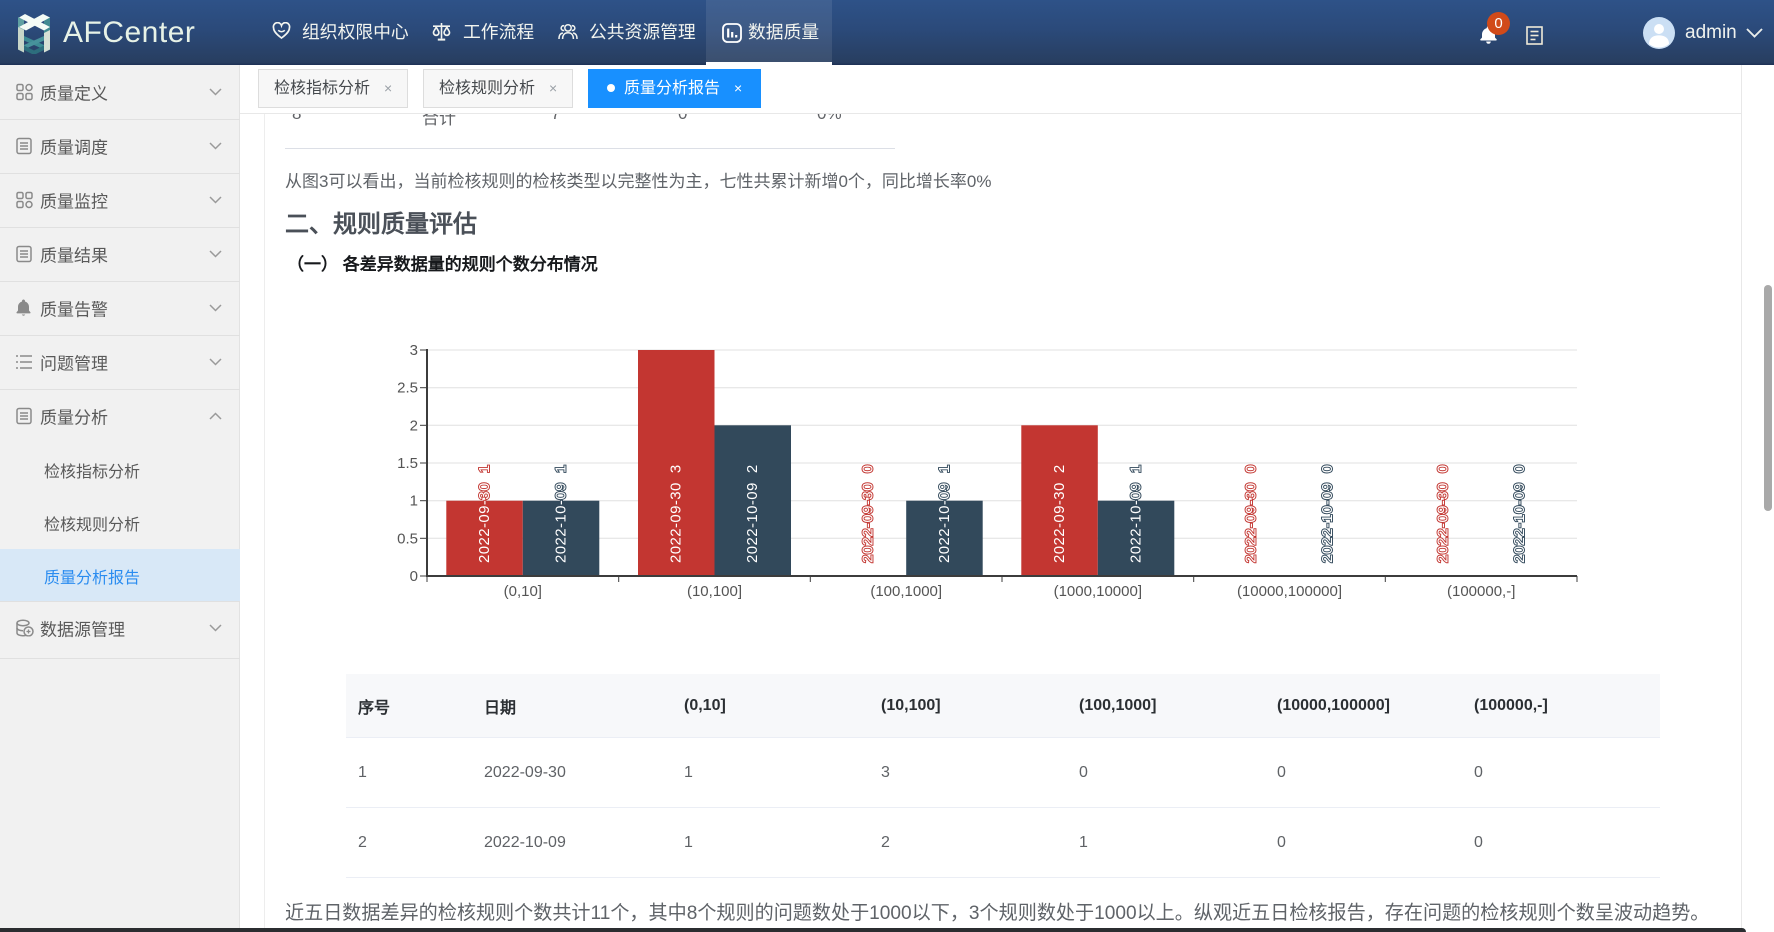 Image resolution: width=1774 pixels, height=932 pixels. Describe the element at coordinates (414, 501) in the screenshot. I see `svg-text: 1` at that location.